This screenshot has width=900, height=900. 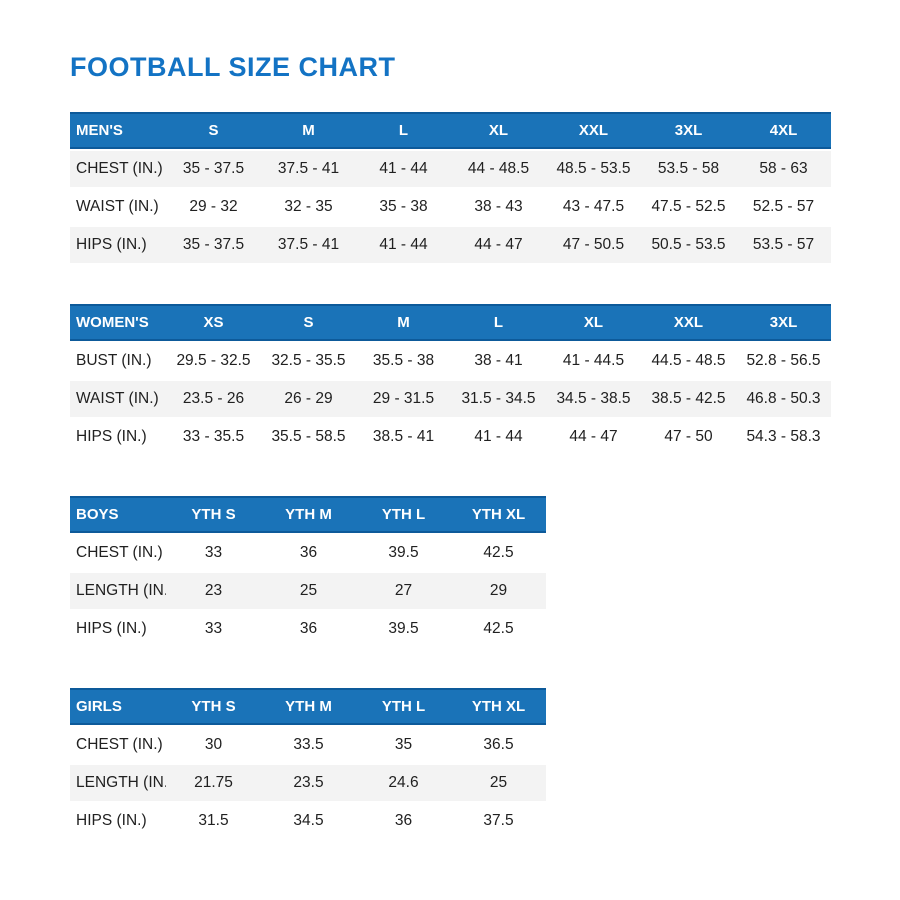 I want to click on size-value: 23, so click(x=213, y=591).